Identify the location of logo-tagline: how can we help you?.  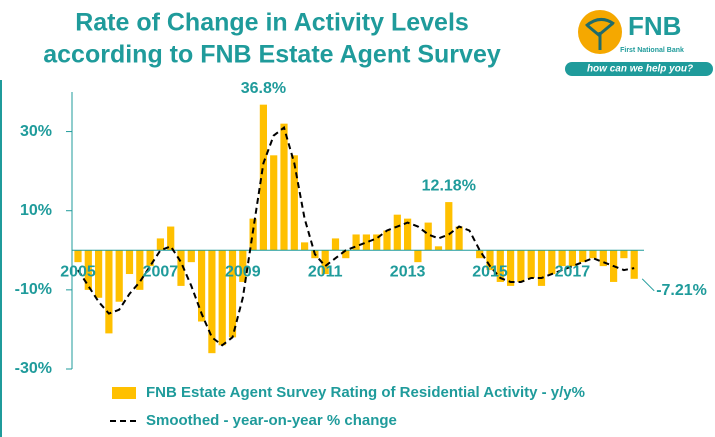
(640, 69).